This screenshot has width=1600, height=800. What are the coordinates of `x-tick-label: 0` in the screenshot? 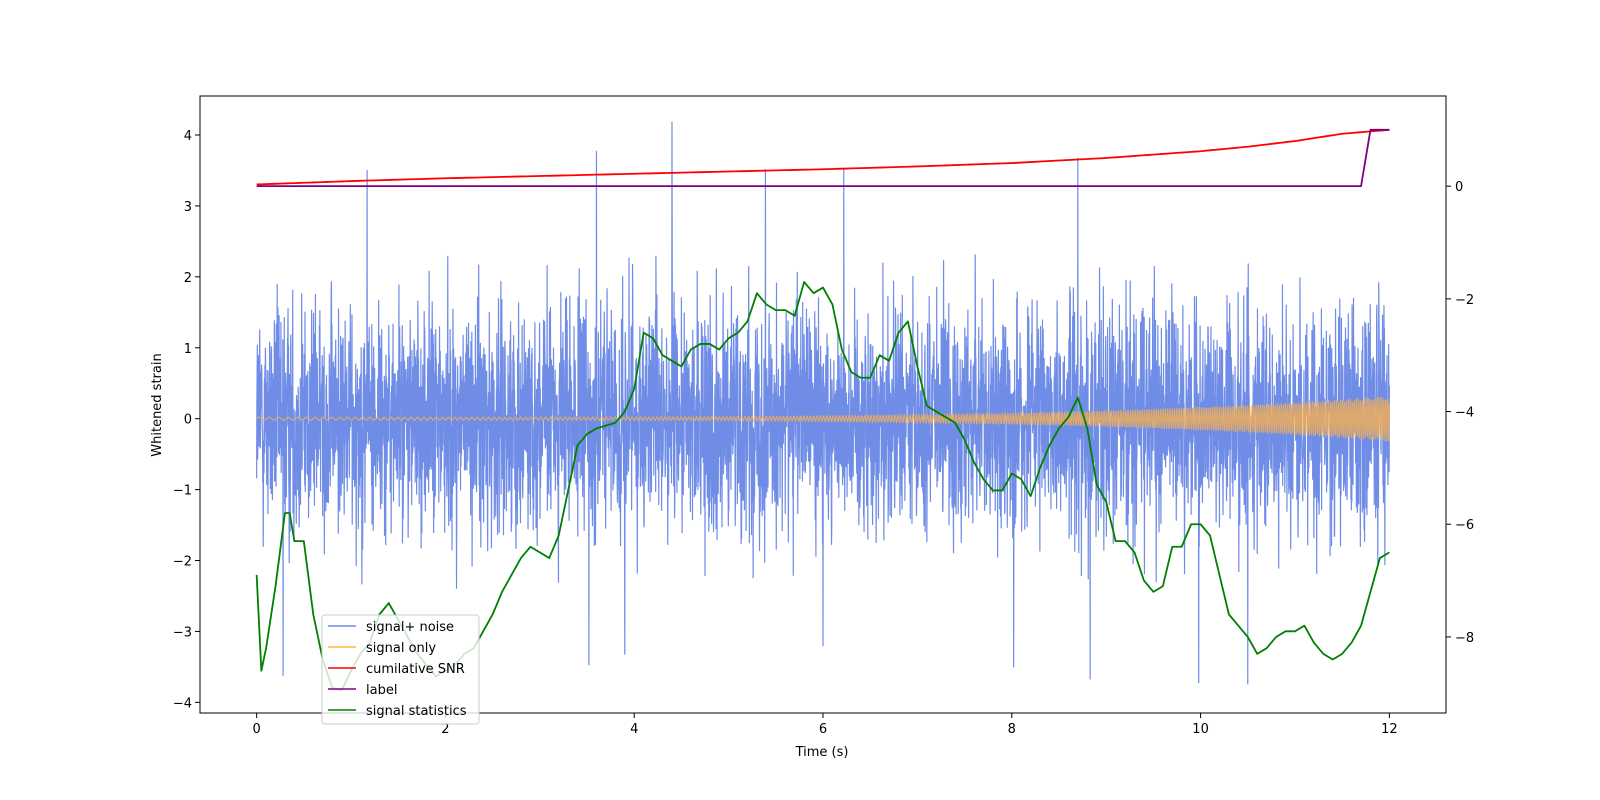 It's located at (256, 729).